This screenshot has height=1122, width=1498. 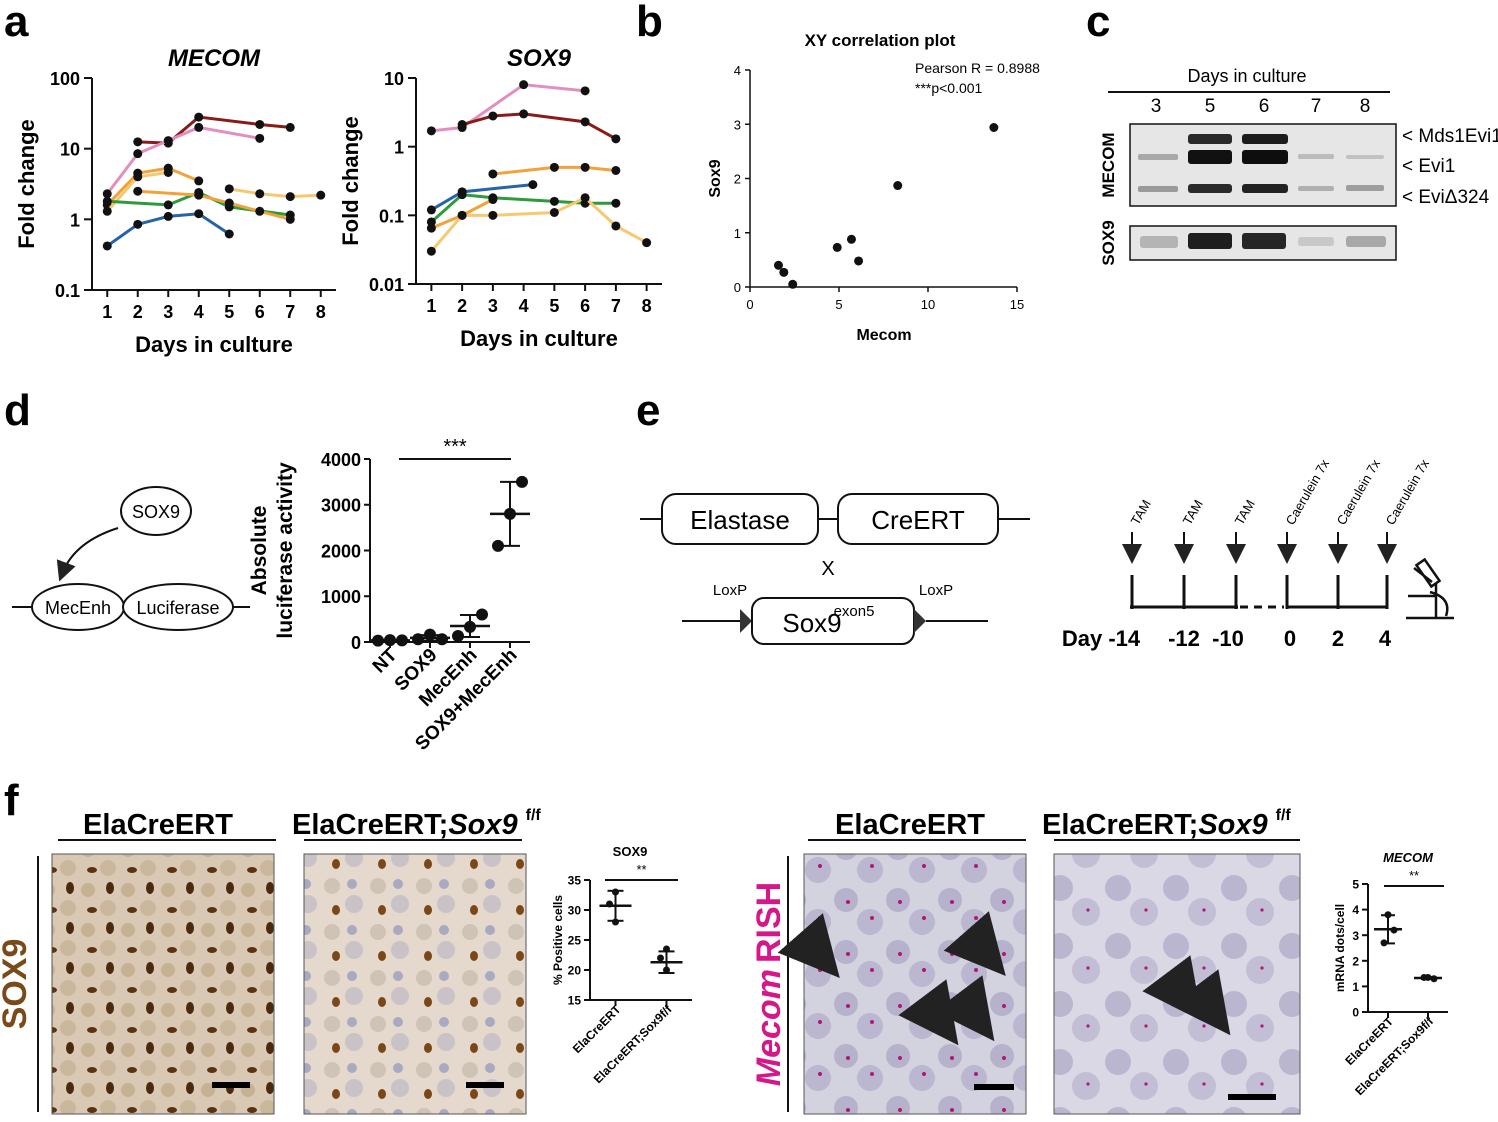 What do you see at coordinates (385, 660) in the screenshot?
I see `category-label: NT` at bounding box center [385, 660].